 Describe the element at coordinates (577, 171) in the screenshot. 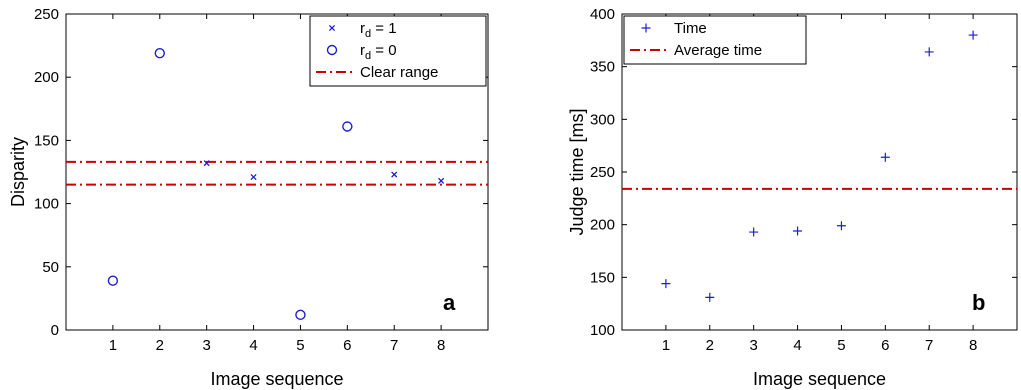

I see `y-axis-label: Judge time [ms]` at that location.